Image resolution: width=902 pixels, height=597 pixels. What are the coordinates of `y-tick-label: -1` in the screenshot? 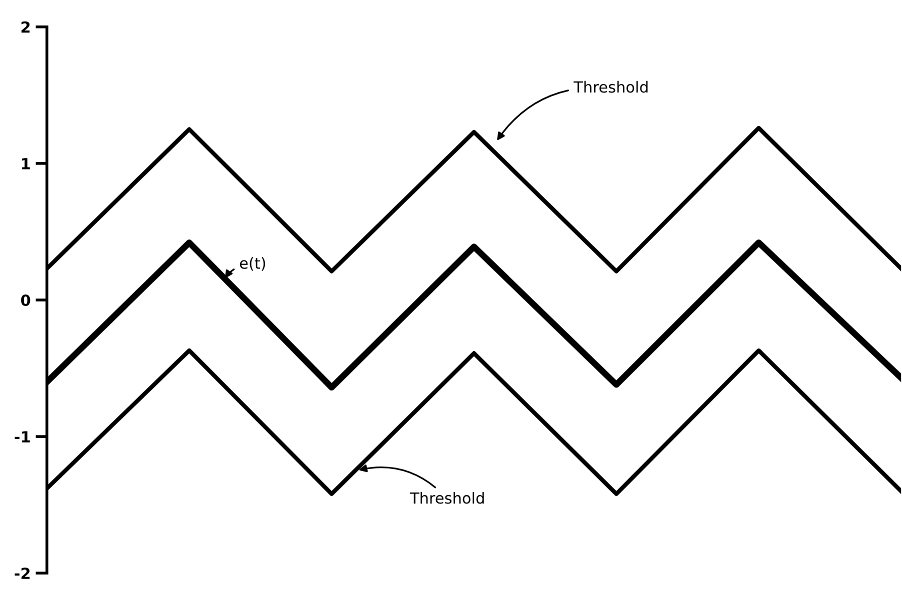 It's located at (22, 436).